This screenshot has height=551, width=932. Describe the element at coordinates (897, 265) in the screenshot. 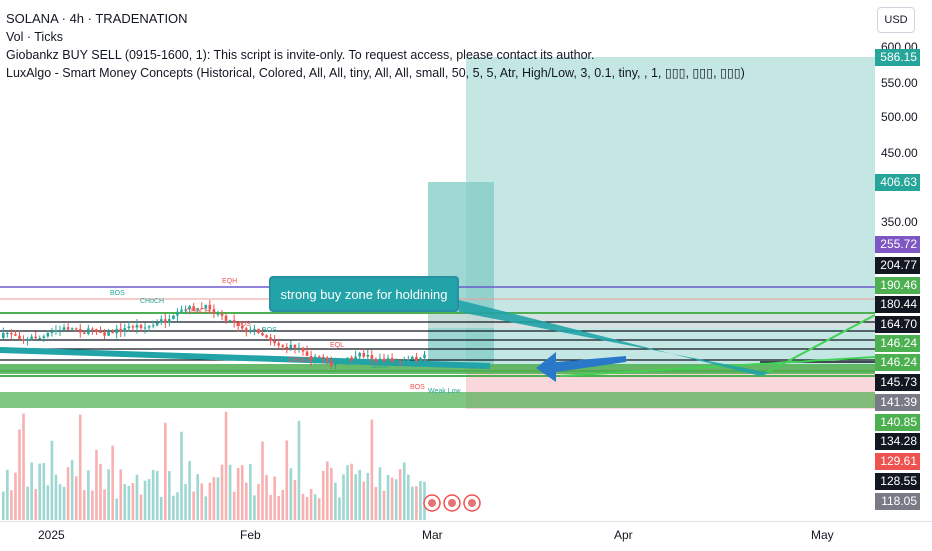

I see `price-label: 204.77` at that location.